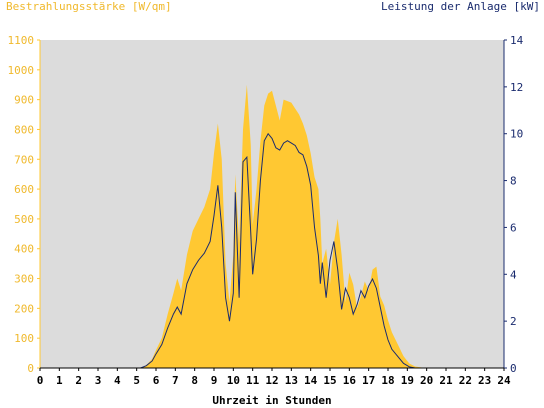  What do you see at coordinates (311, 380) in the screenshot?
I see `x-tick-label: 14` at bounding box center [311, 380].